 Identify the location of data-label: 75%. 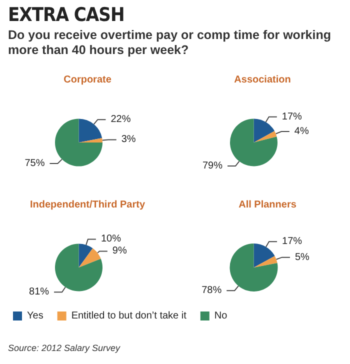
(34, 164).